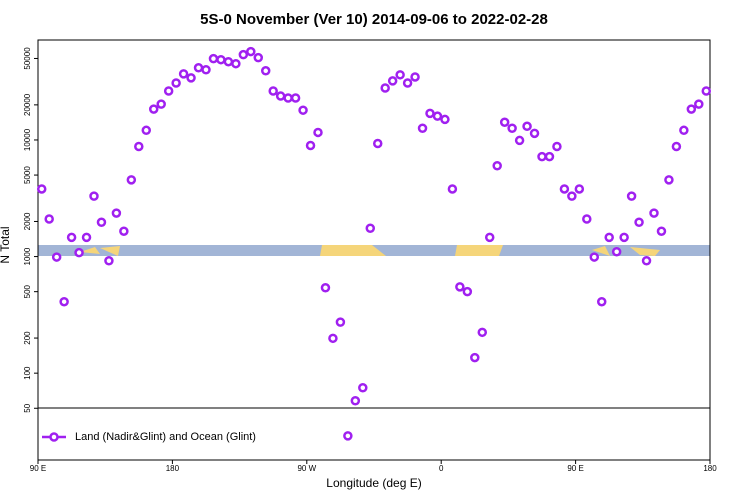 This screenshot has height=500, width=750. I want to click on surface-band, so click(374, 250).